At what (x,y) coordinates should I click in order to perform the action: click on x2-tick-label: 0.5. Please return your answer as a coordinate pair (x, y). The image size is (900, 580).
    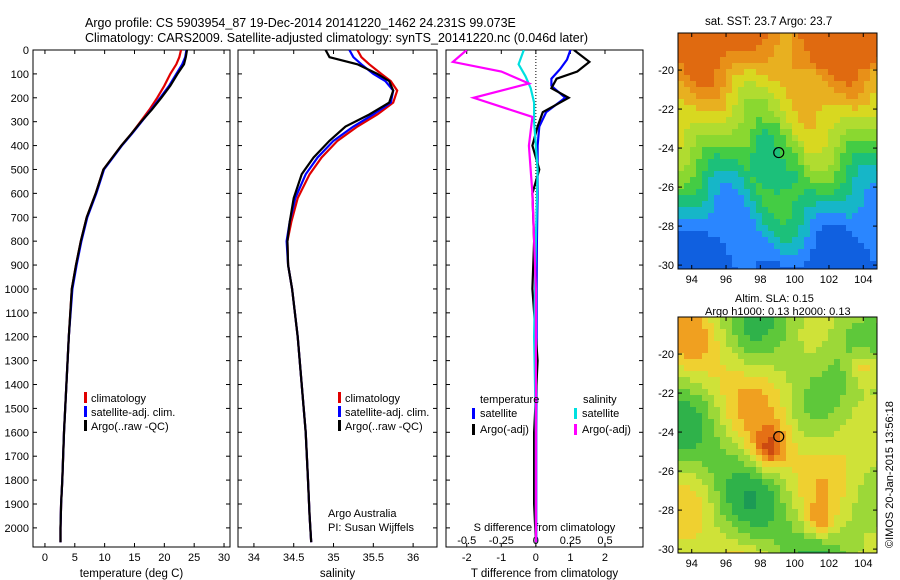
    Looking at the image, I should click on (604, 541).